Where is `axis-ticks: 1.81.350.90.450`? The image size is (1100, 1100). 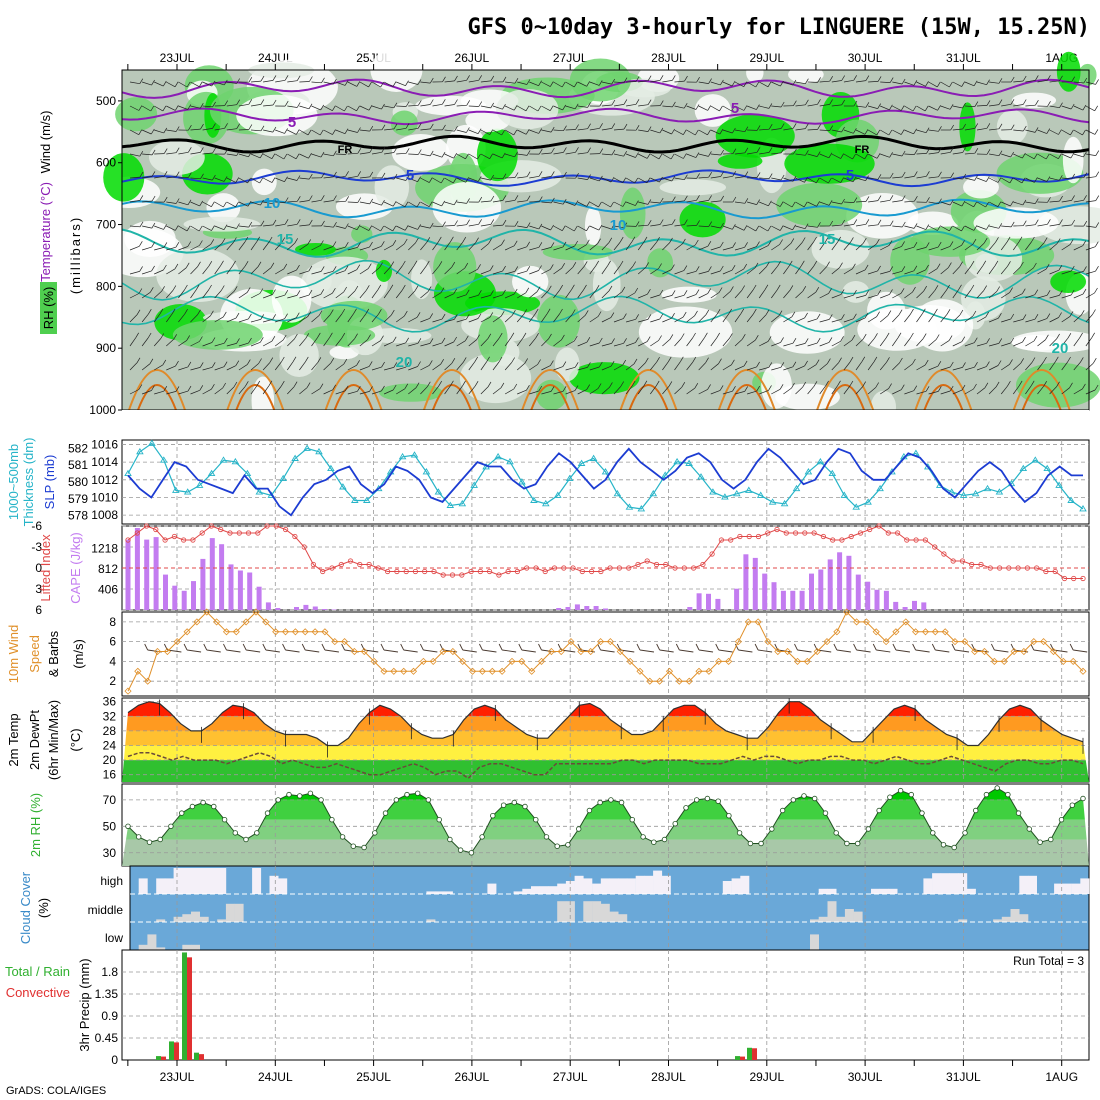
axis-ticks: 1.81.350.90.450 is located at coordinates (107, 1016).